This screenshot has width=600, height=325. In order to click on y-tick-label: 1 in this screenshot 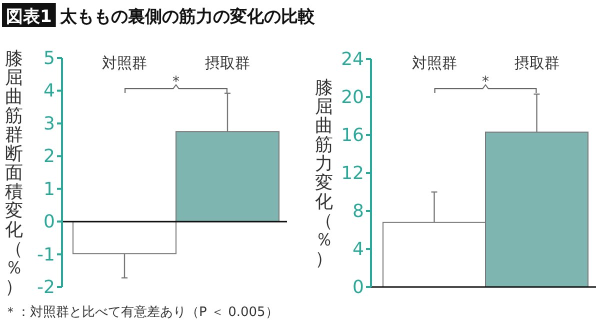, I will do `click(49, 189)`.